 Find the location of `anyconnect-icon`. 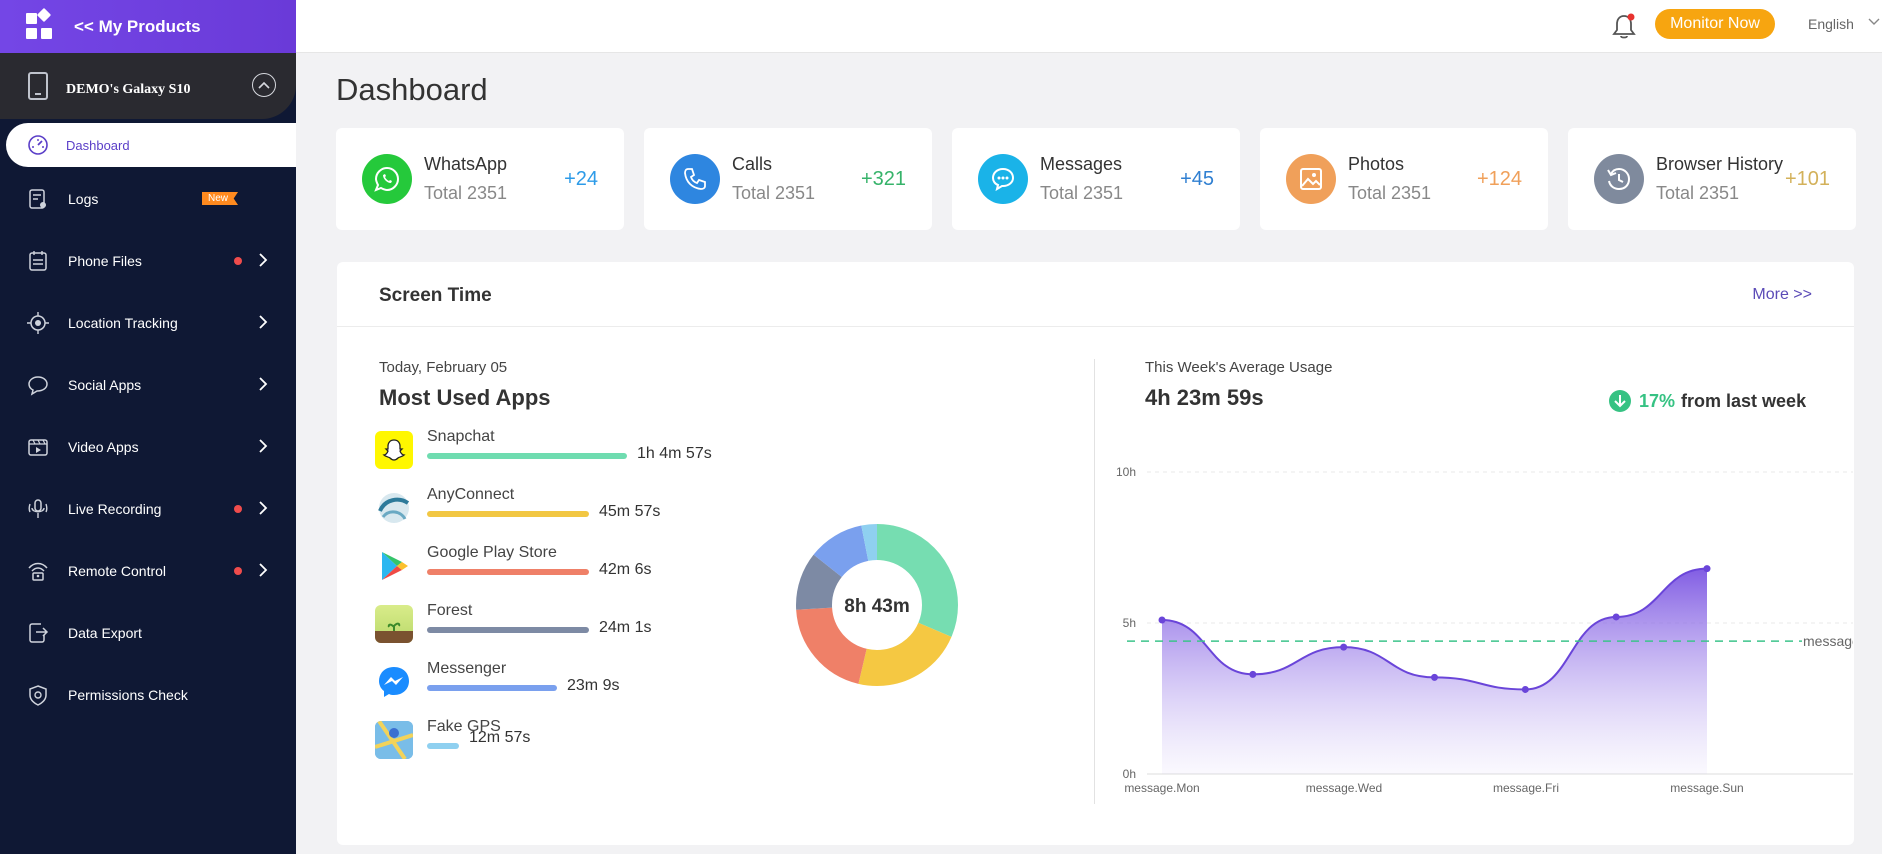

anyconnect-icon is located at coordinates (394, 508).